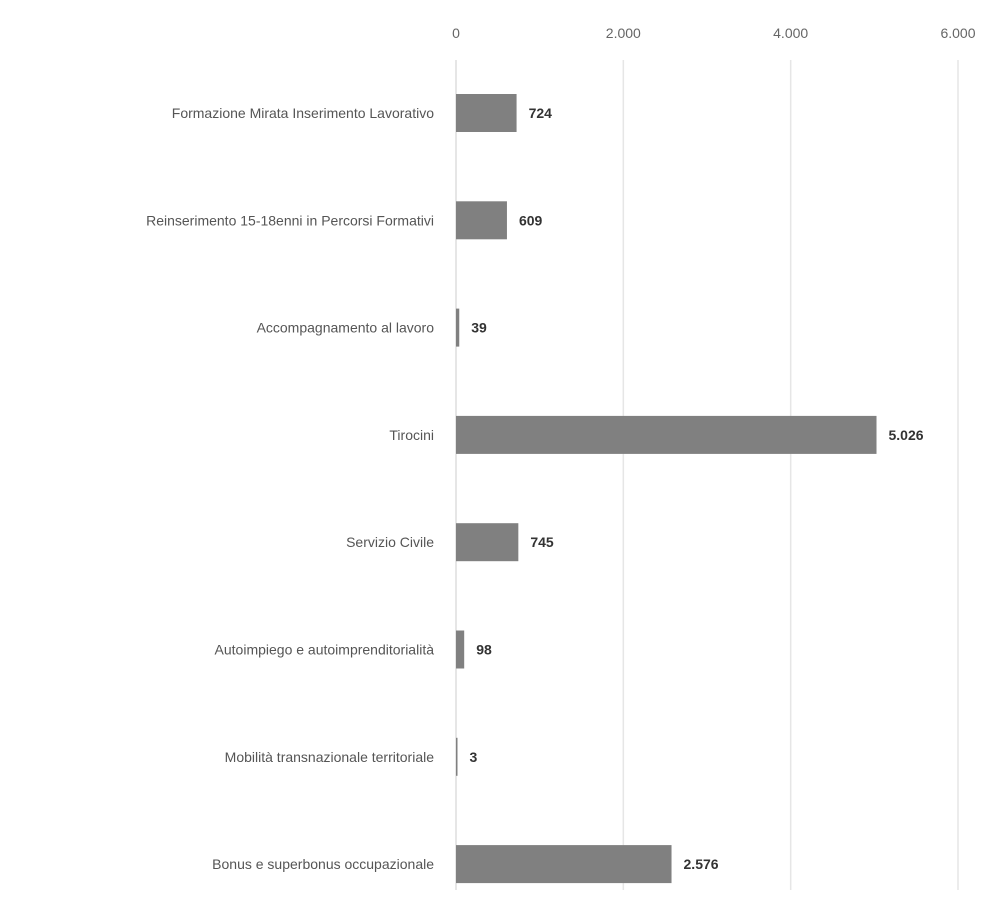 The width and height of the screenshot is (984, 900). What do you see at coordinates (790, 33) in the screenshot?
I see `x-tick-label: 4.000` at bounding box center [790, 33].